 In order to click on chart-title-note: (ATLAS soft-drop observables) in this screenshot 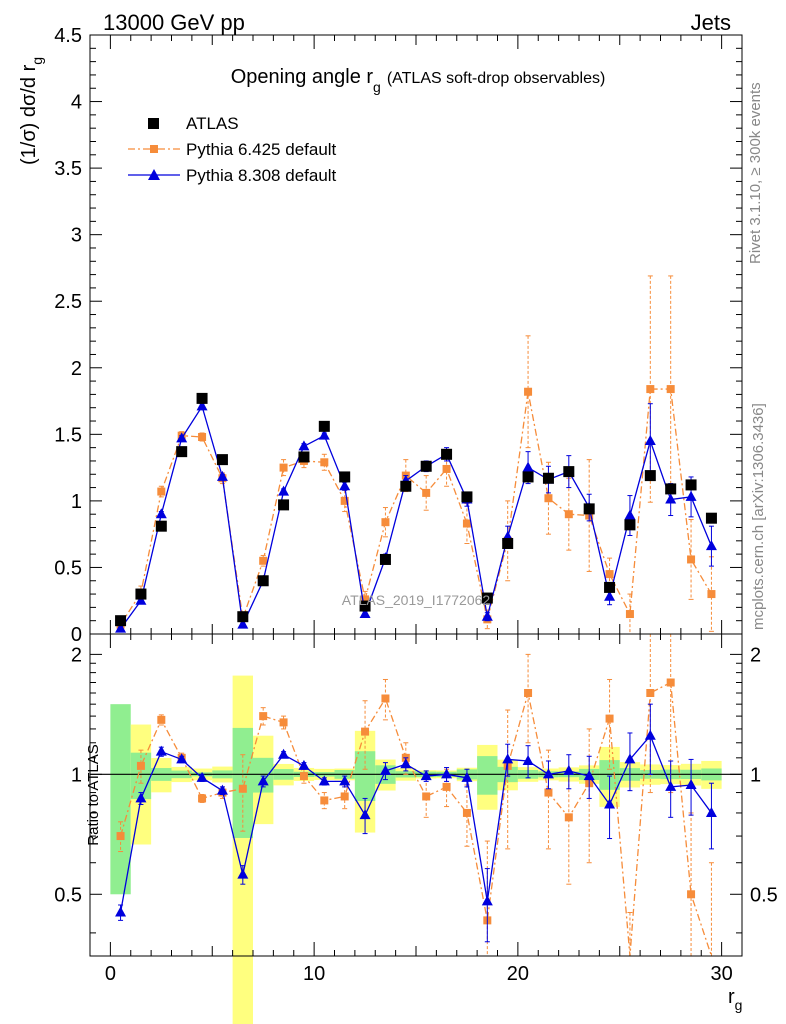, I will do `click(496, 78)`.